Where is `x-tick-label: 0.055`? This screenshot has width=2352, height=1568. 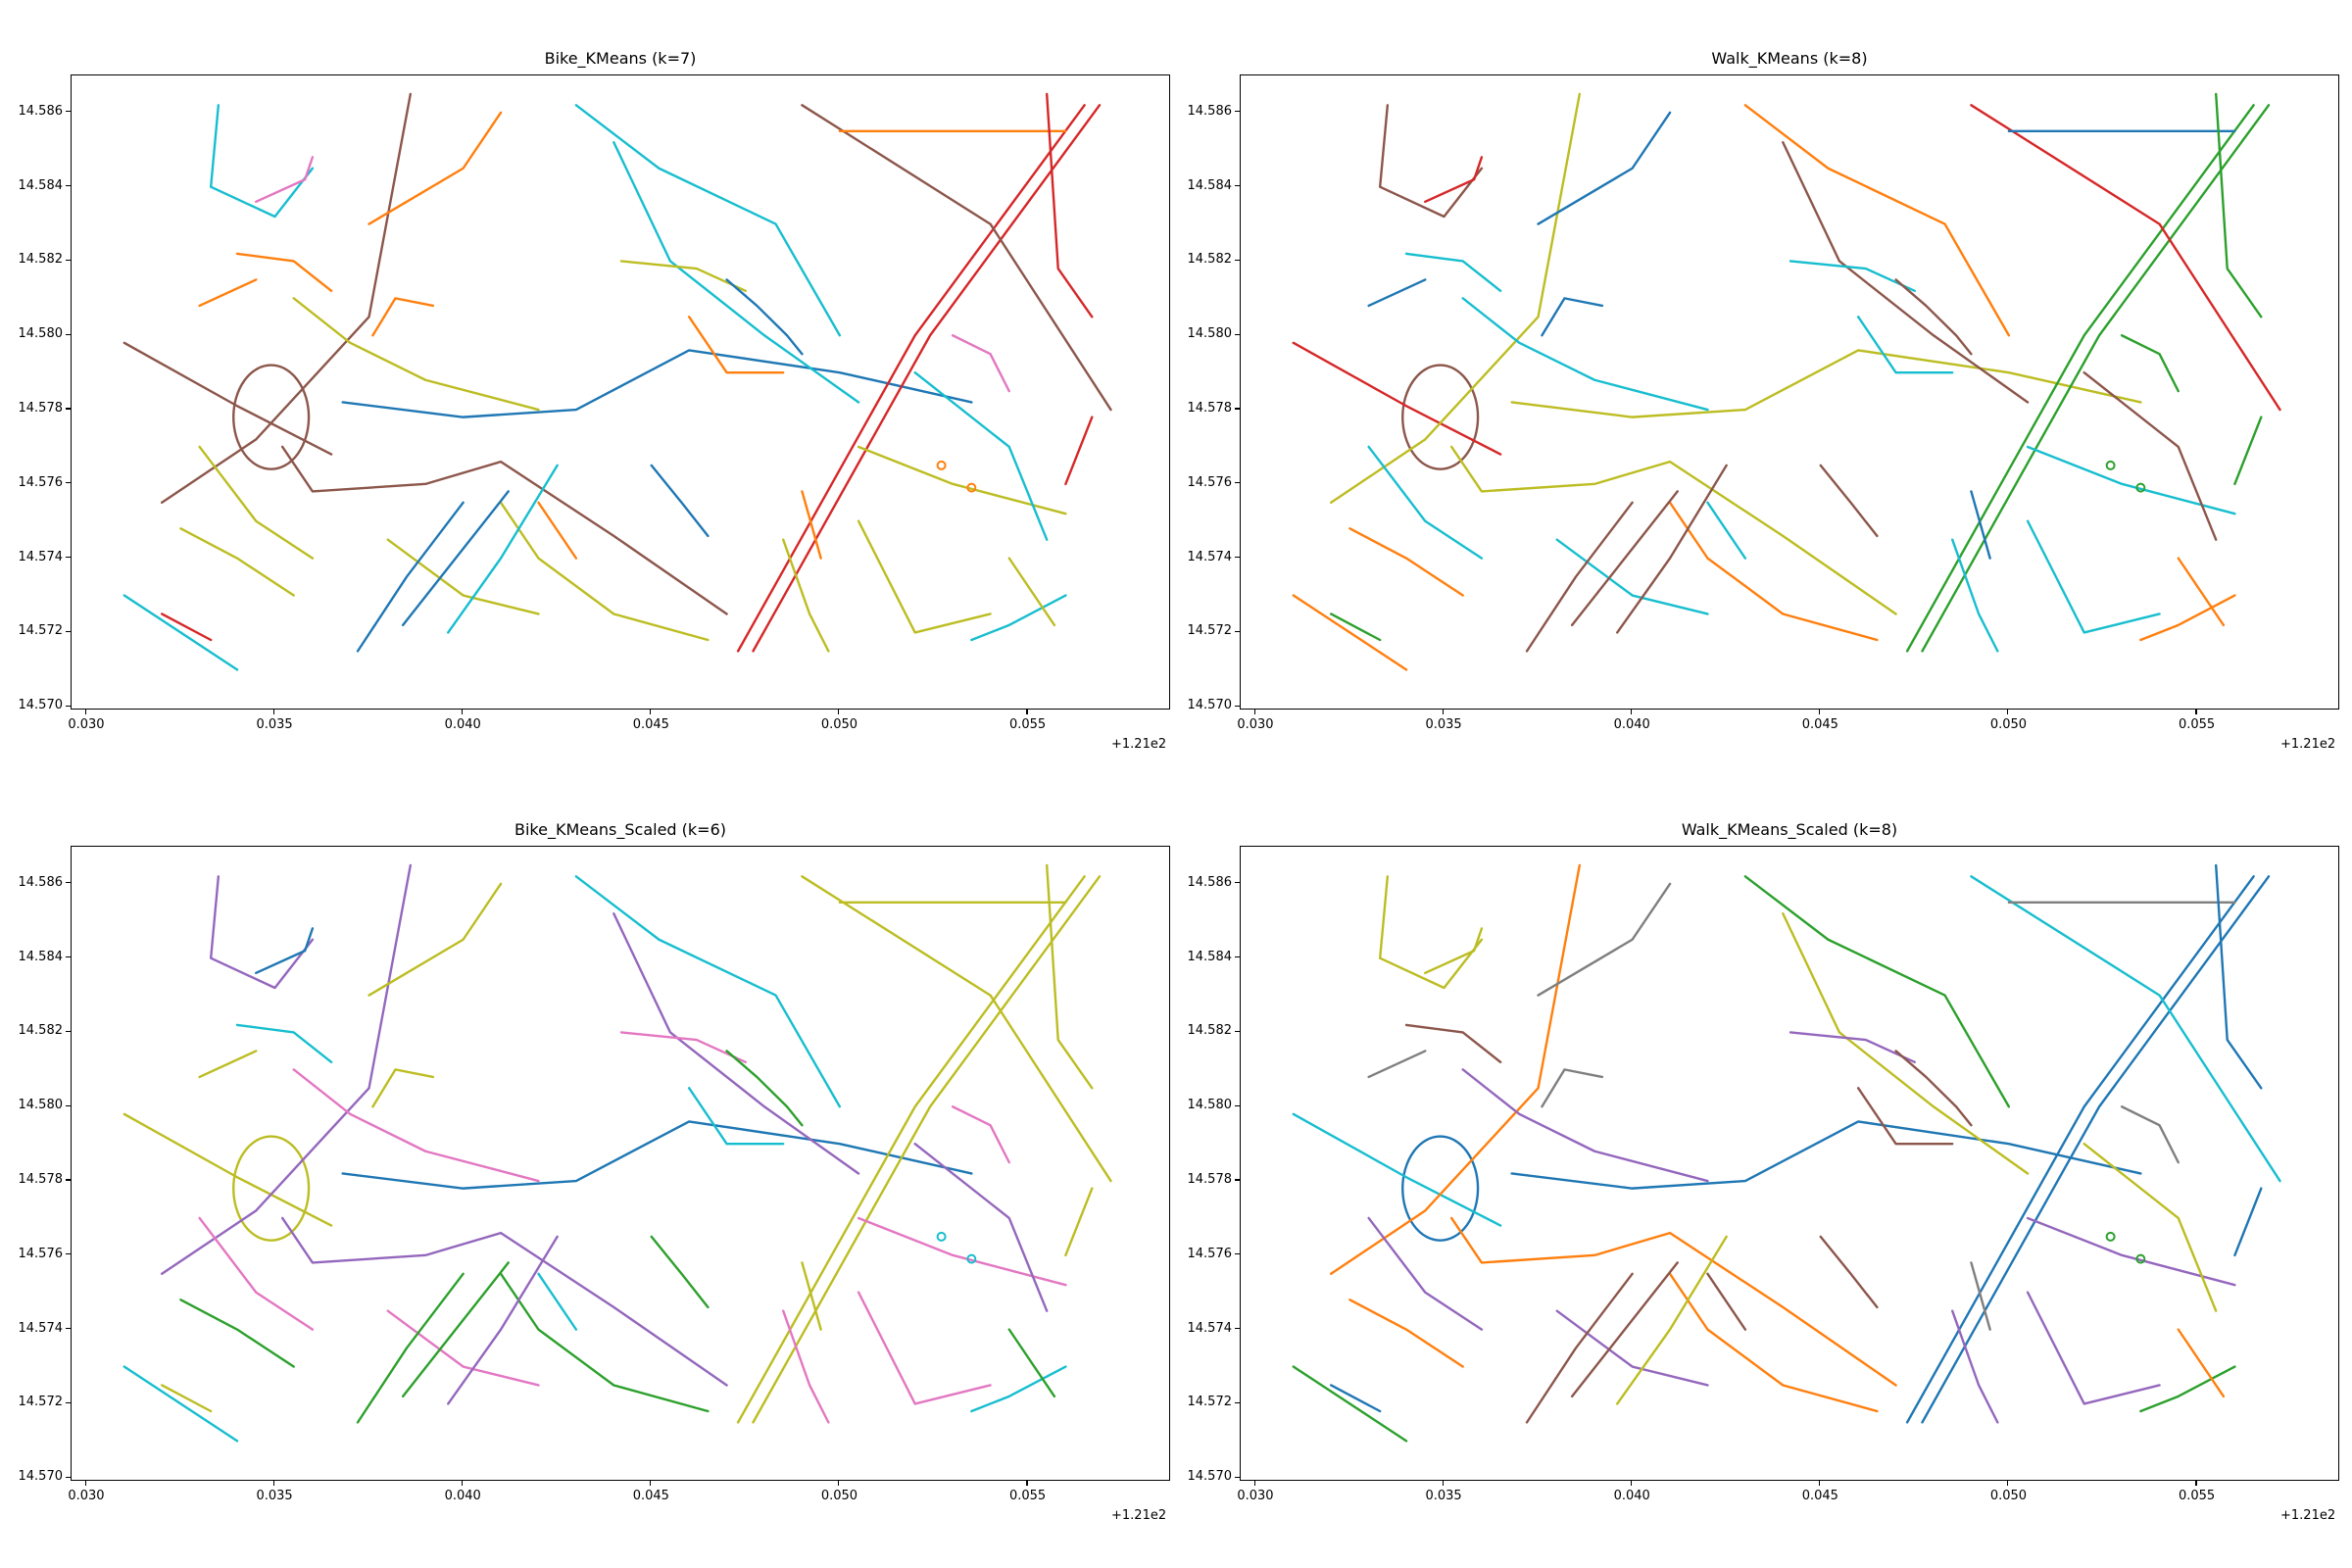
x-tick-label: 0.055 is located at coordinates (1027, 724).